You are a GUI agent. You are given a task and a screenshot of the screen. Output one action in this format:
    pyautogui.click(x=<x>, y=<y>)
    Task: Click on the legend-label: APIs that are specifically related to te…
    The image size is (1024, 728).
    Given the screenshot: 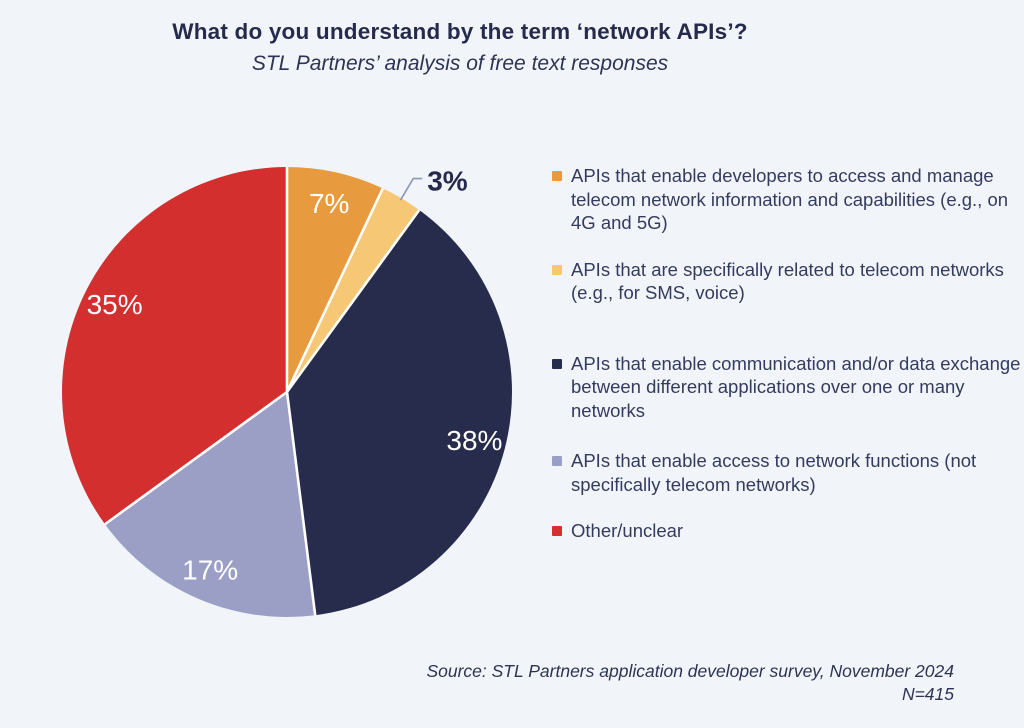 What is the action you would take?
    pyautogui.click(x=787, y=281)
    